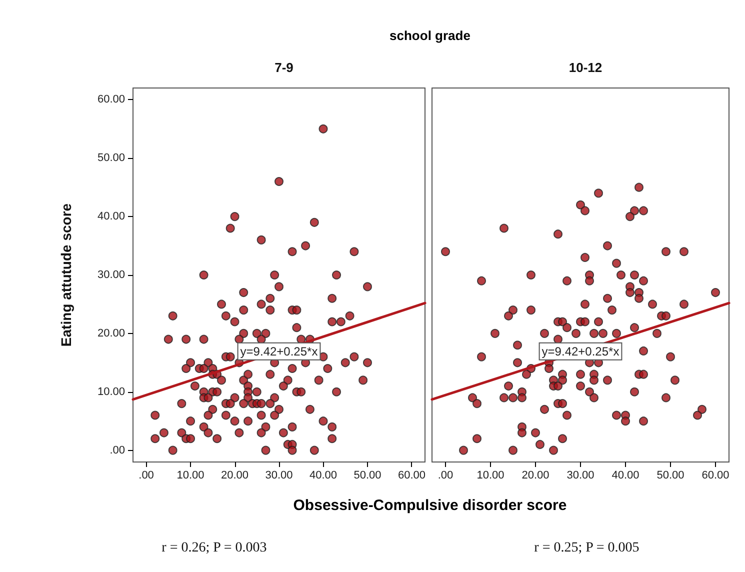 The height and width of the screenshot is (572, 745). I want to click on y-tick-label: 10.00, so click(111, 392).